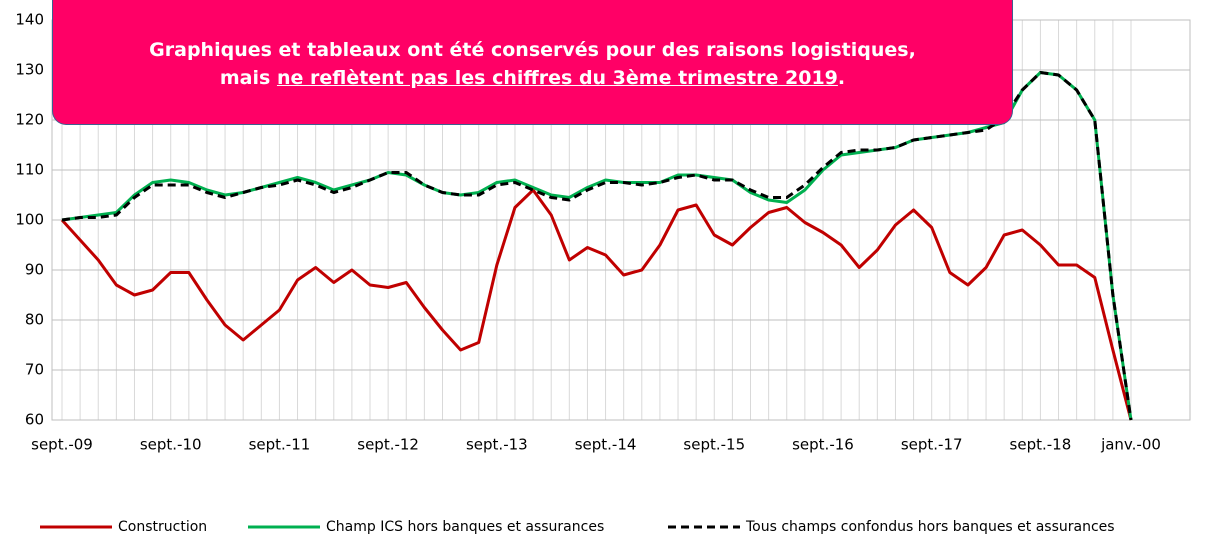 The height and width of the screenshot is (546, 1205). What do you see at coordinates (34, 270) in the screenshot?
I see `y-tick-label: 90` at bounding box center [34, 270].